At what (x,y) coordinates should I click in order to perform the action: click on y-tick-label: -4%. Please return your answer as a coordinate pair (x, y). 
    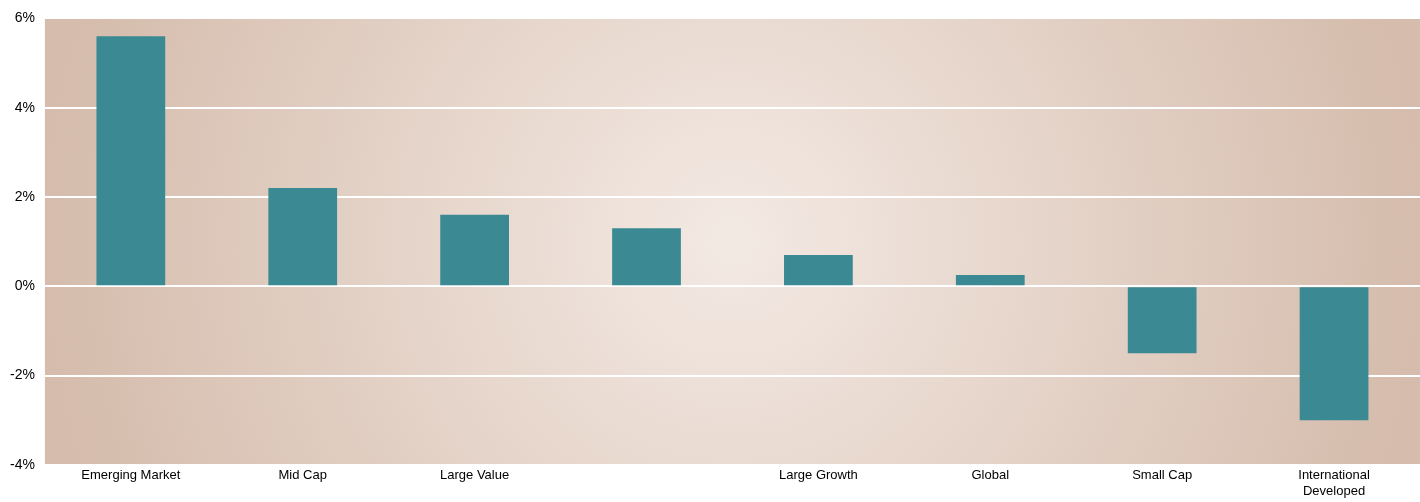
    Looking at the image, I should click on (22, 463).